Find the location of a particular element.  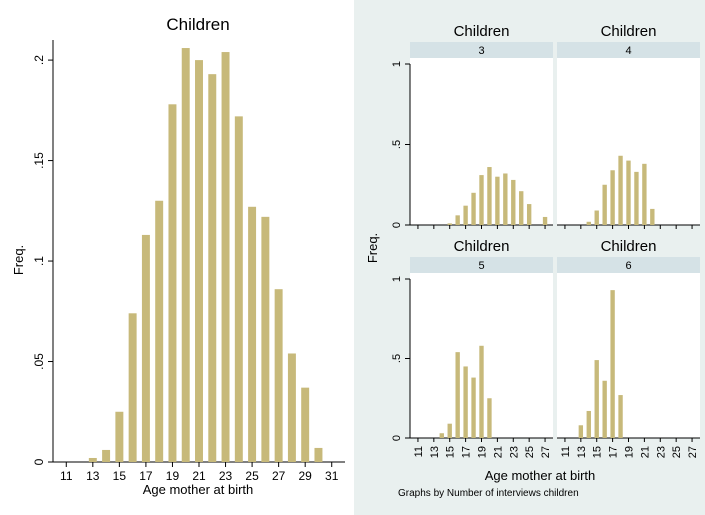

panel-strip-label: 4 is located at coordinates (628, 51).